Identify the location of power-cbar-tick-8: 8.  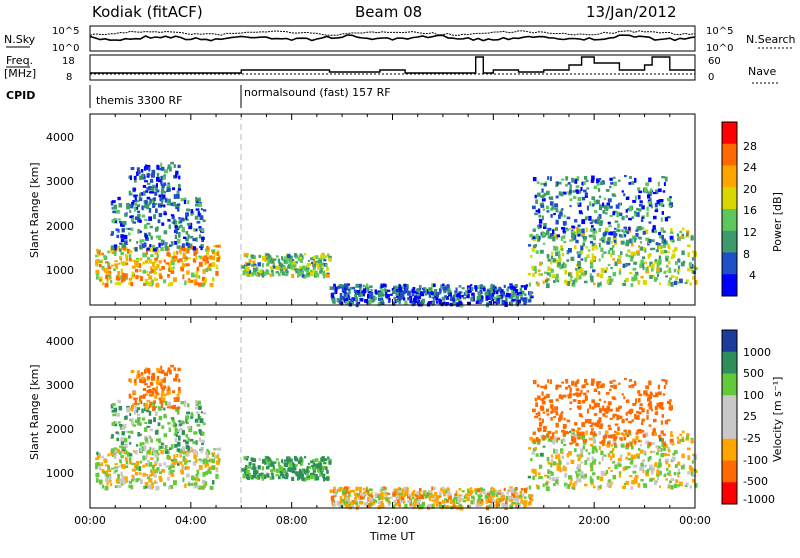
(746, 254).